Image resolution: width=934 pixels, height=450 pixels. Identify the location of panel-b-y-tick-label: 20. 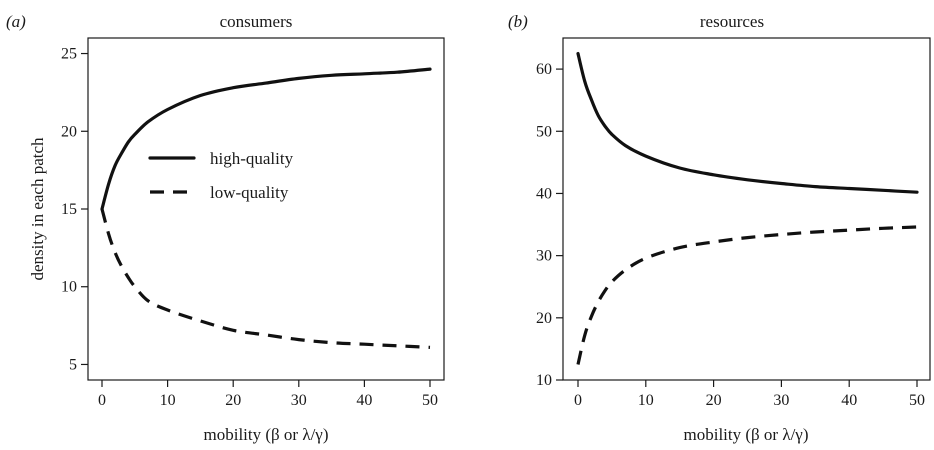
(544, 318).